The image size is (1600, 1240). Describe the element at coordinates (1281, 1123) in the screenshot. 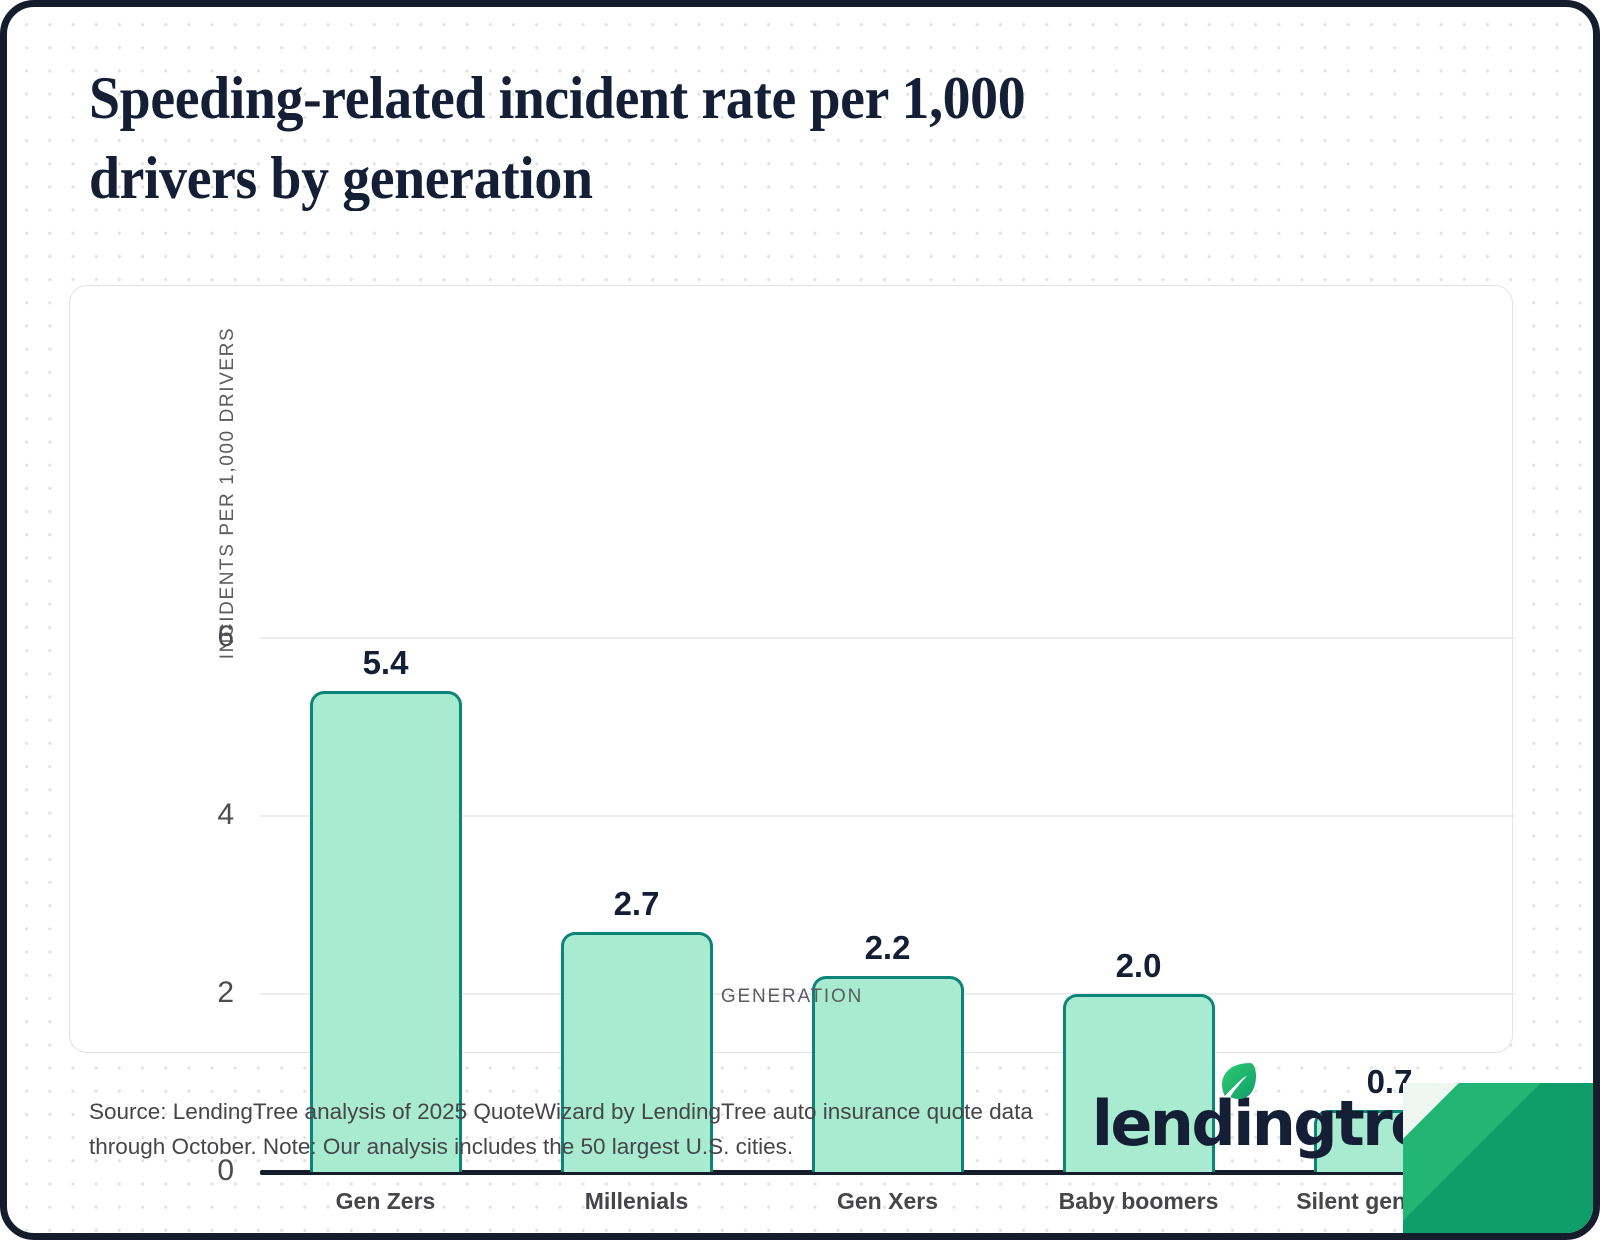

I see `logo-wordmark: lendingtree` at that location.